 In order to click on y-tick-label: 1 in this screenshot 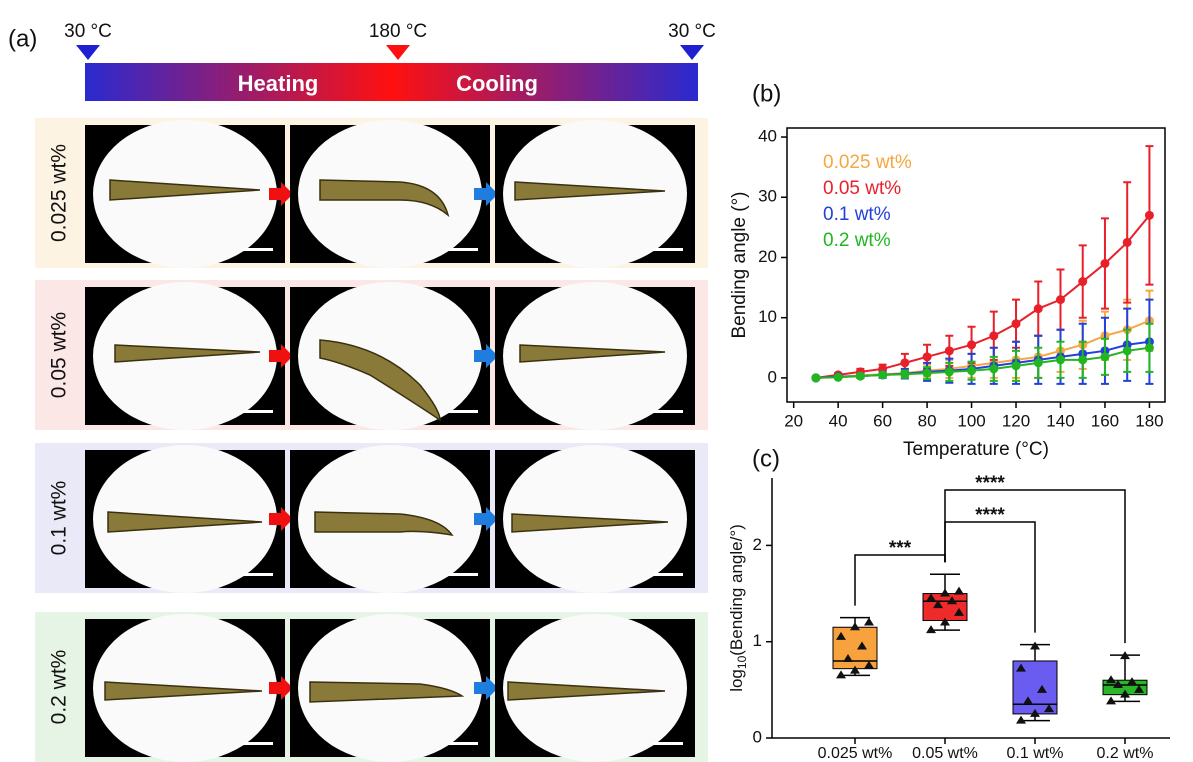, I will do `click(757, 640)`.